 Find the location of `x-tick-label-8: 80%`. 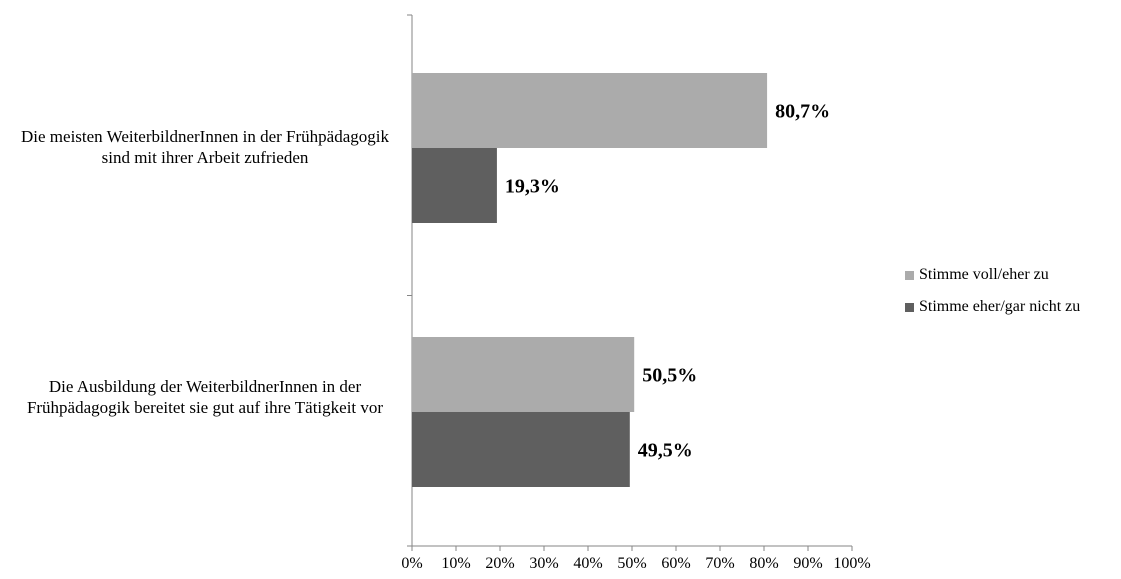

x-tick-label-8: 80% is located at coordinates (763, 563).